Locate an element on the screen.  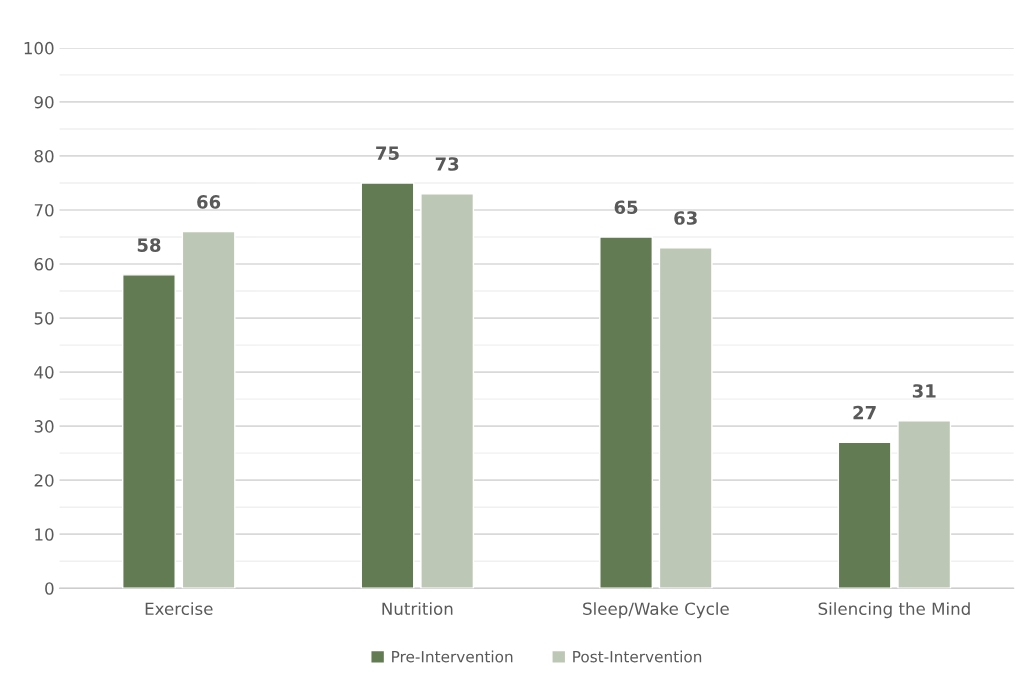
y-tick-label: 60 is located at coordinates (44, 264).